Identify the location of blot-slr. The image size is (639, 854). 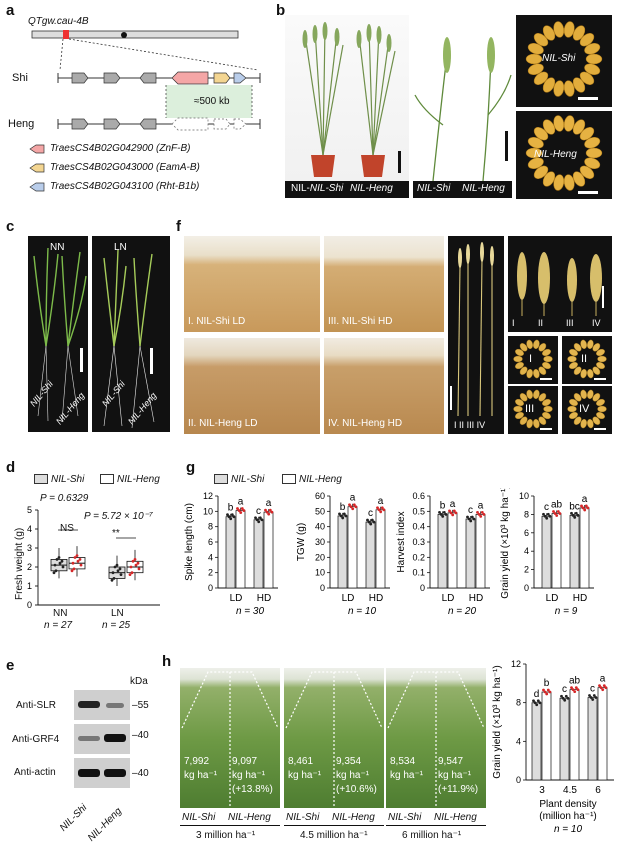
(102, 705).